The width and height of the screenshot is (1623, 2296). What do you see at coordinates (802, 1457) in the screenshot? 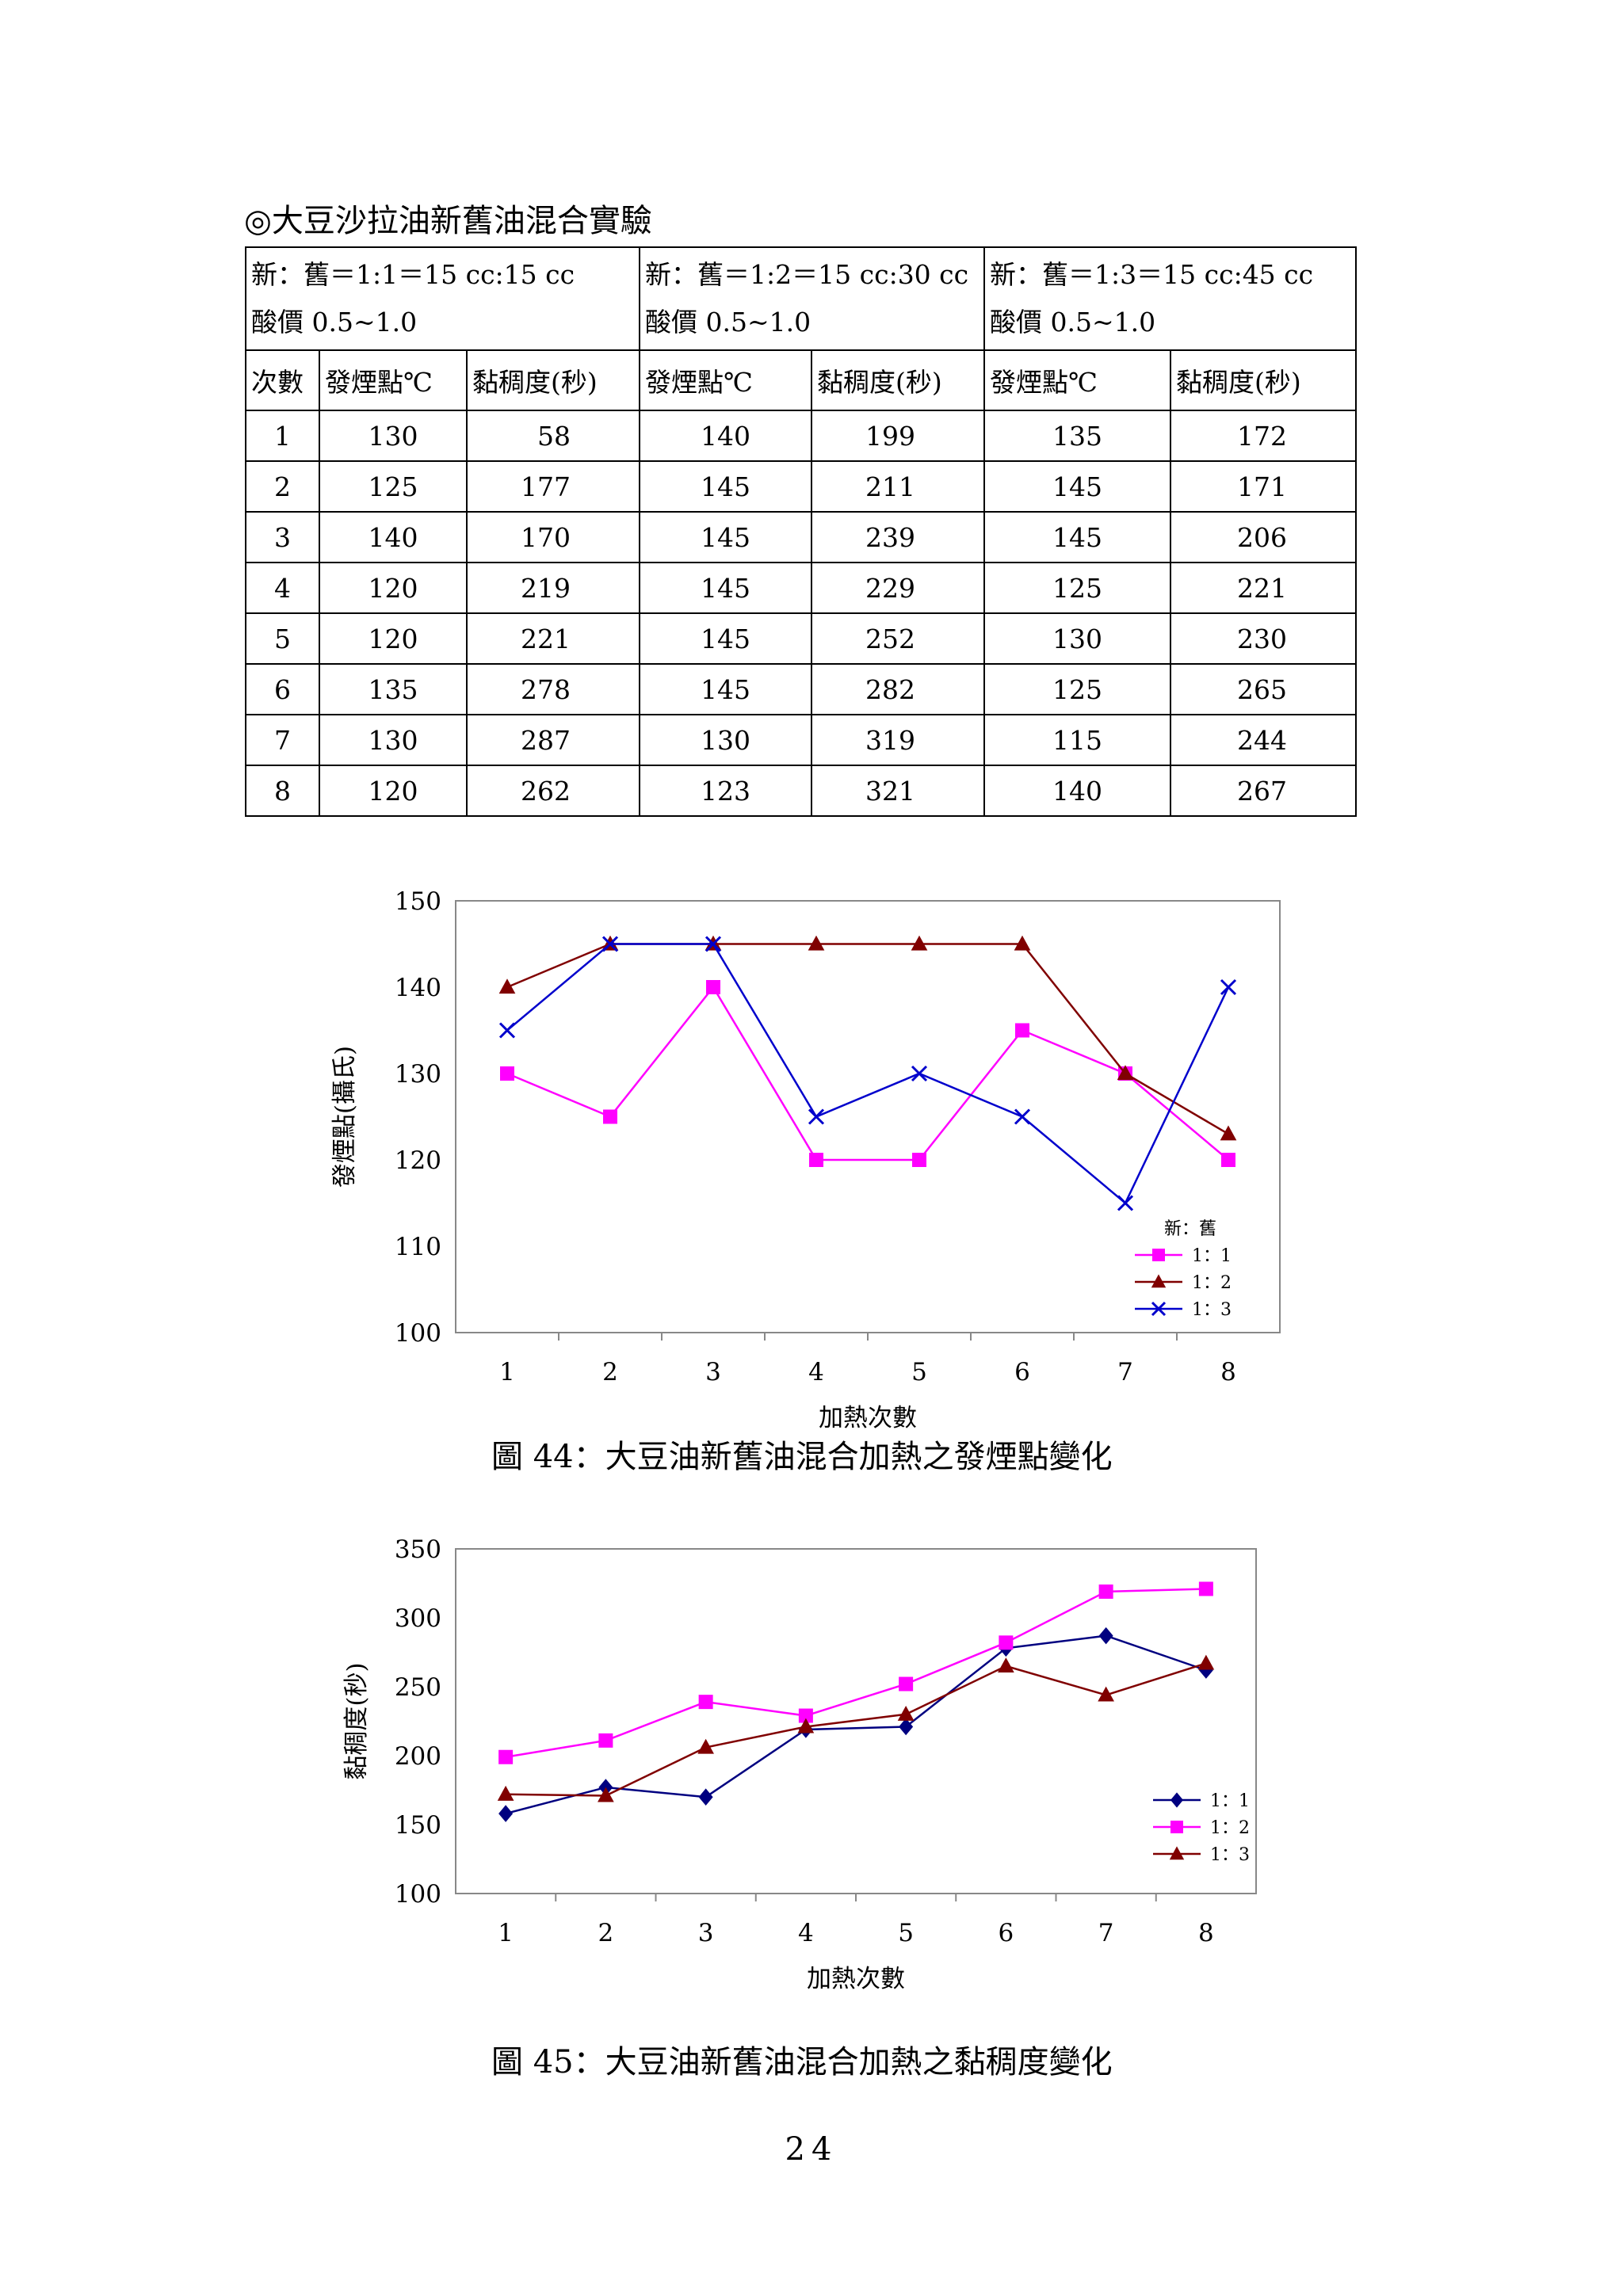
I see `figure-44-caption: 圖 44：大豆油新舊油混合加熱之發煙點變化` at bounding box center [802, 1457].